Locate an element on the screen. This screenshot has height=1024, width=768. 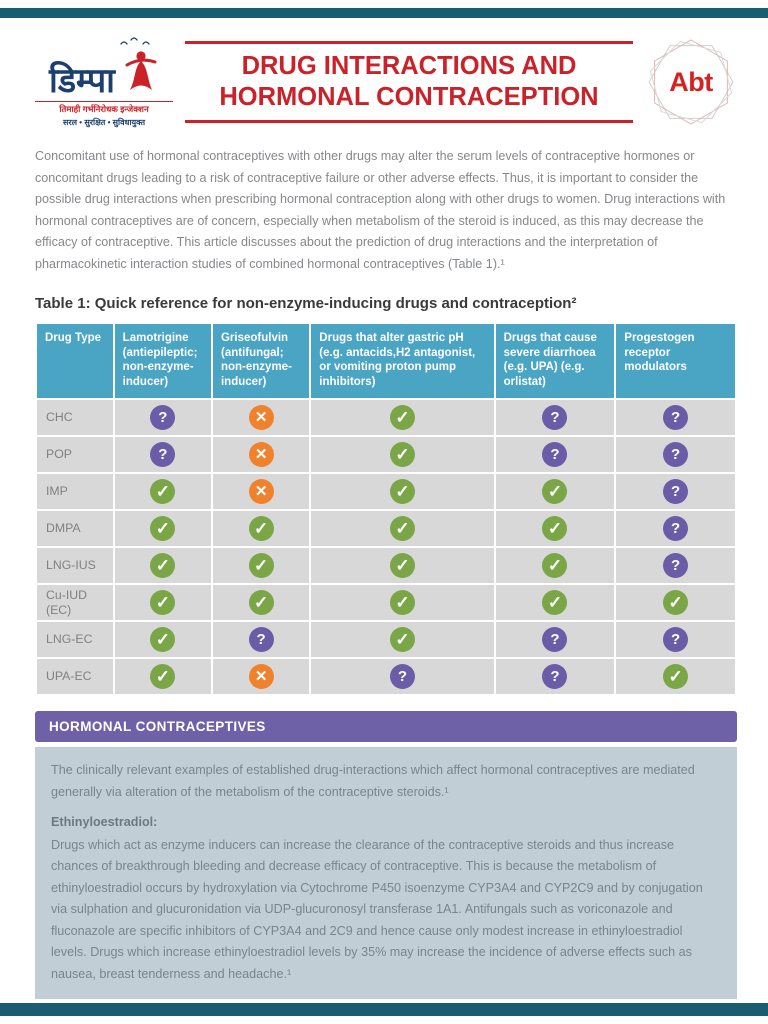
dancing-figure-icon is located at coordinates (138, 63).